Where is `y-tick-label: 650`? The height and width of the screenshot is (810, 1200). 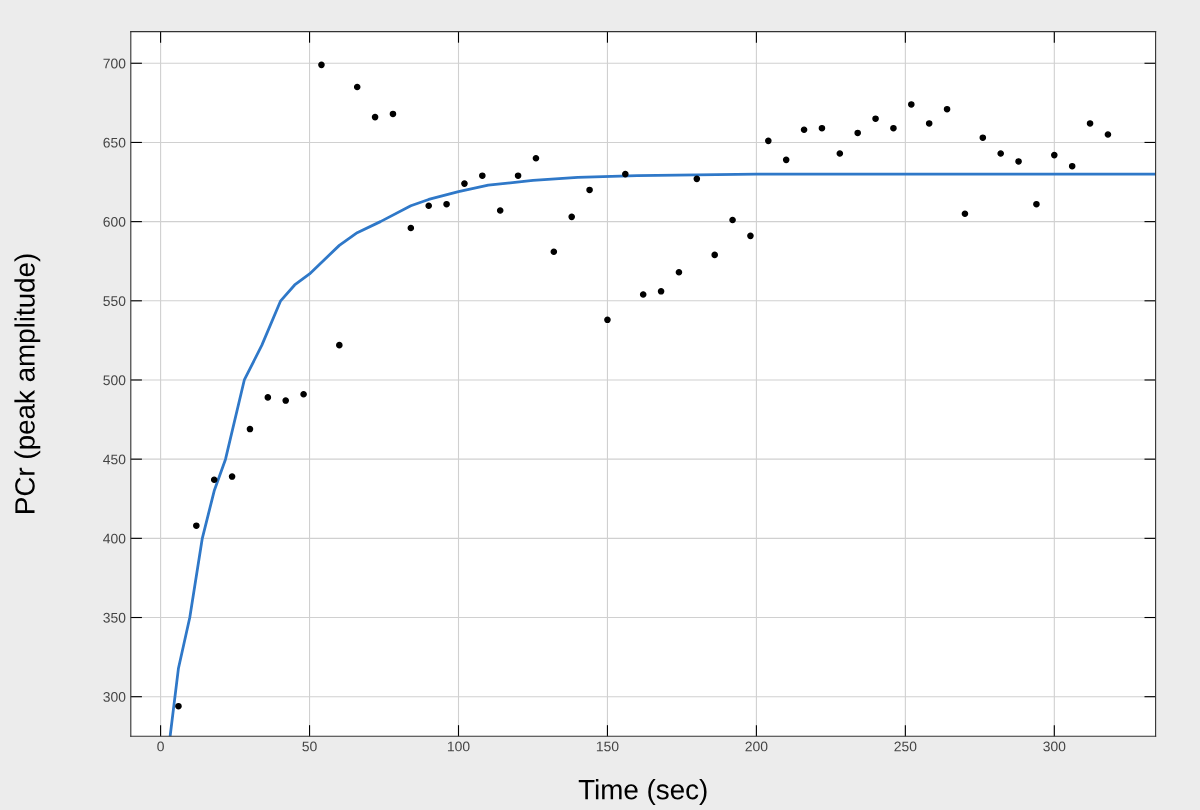 y-tick-label: 650 is located at coordinates (114, 142).